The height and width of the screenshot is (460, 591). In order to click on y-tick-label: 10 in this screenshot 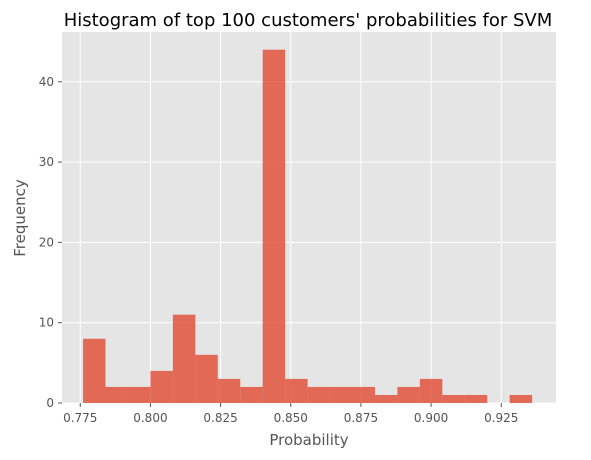, I will do `click(46, 323)`.